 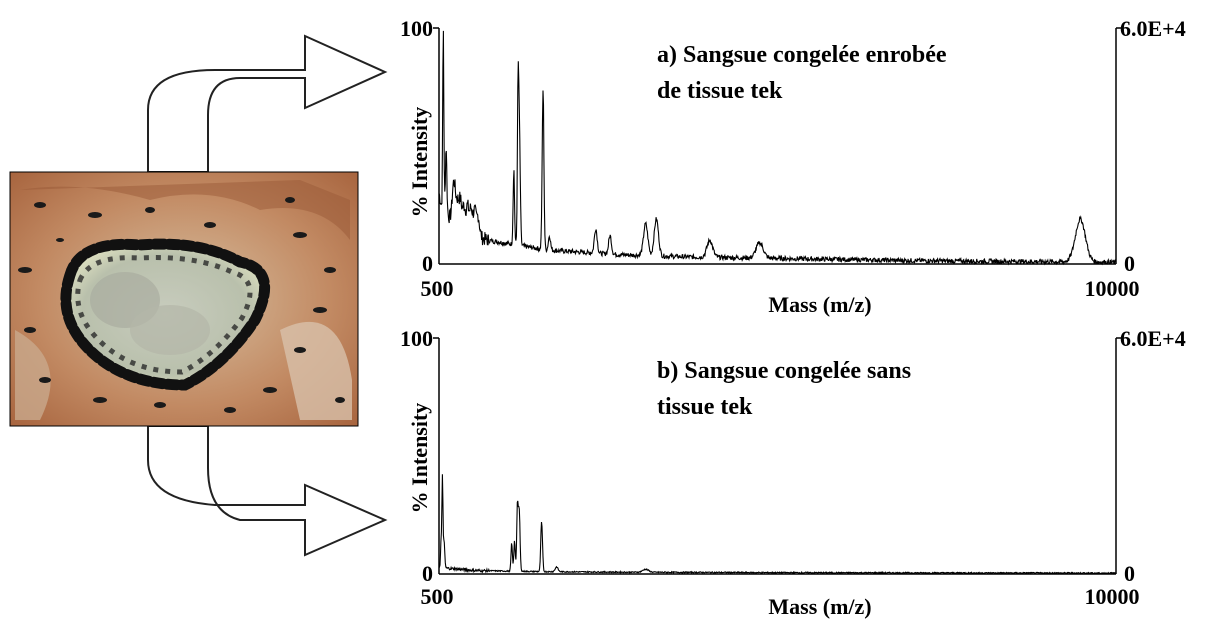 I want to click on right-tick-bottom-a: 0, so click(x=1129, y=263).